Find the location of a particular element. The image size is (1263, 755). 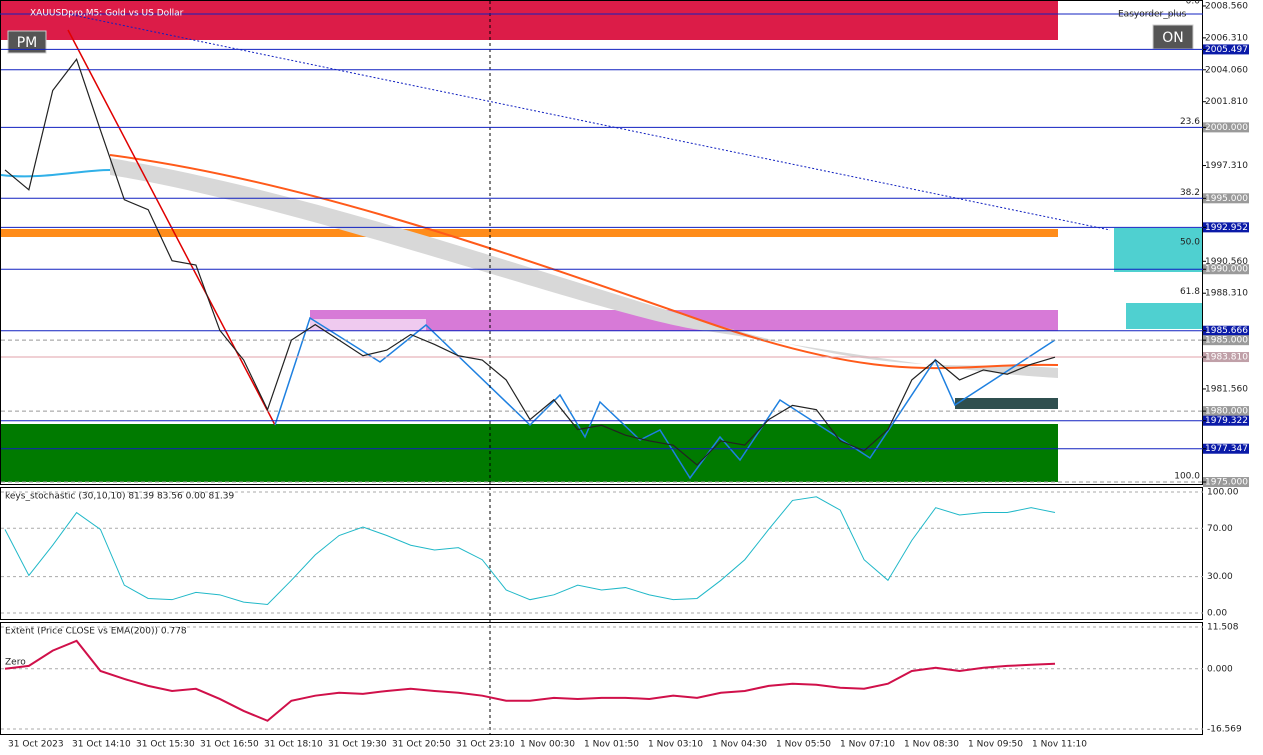

symbol-label: XAUUSDpro,M5: Gold vs US Dollar is located at coordinates (107, 14).